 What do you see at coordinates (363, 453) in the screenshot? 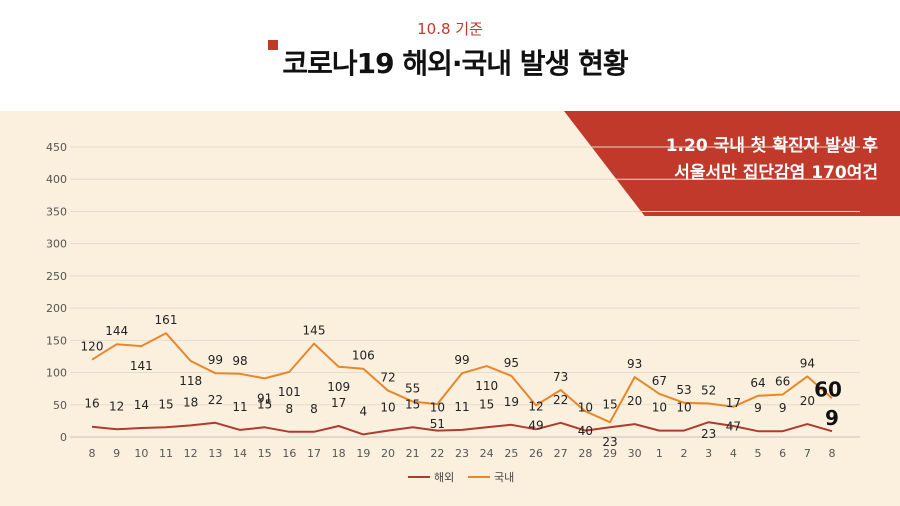
I see `x-tick-label: 19` at bounding box center [363, 453].